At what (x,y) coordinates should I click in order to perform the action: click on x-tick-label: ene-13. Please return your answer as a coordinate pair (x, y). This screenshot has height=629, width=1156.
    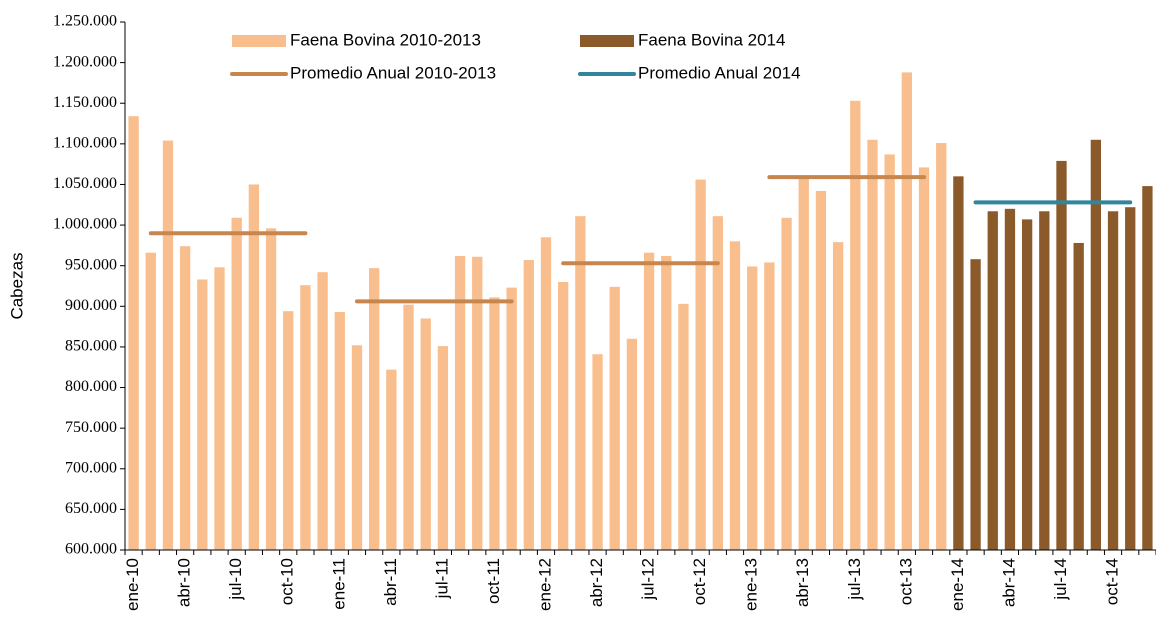
    Looking at the image, I should click on (751, 584).